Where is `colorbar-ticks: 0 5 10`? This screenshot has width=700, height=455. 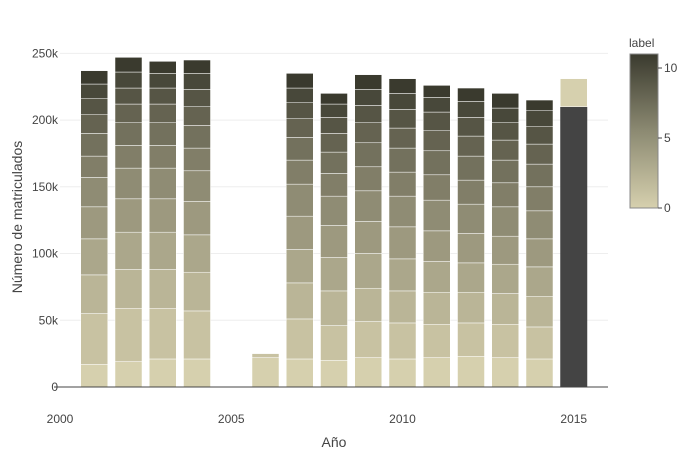 colorbar-ticks: 0 5 10 is located at coordinates (668, 138).